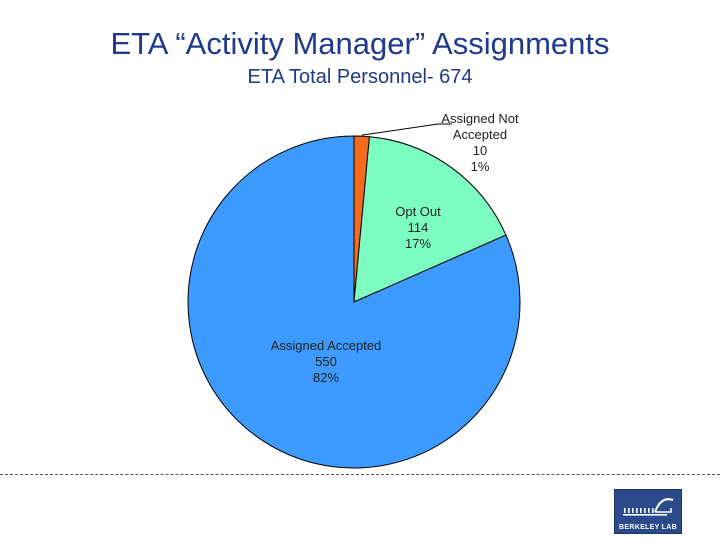  I want to click on footer-divider, so click(360, 474).